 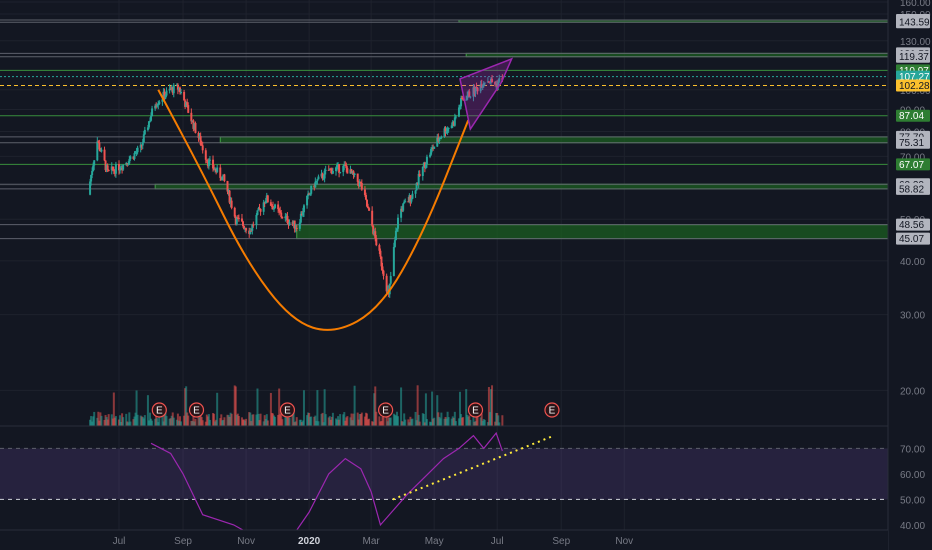 What do you see at coordinates (486, 94) in the screenshot?
I see `rising-wedge` at bounding box center [486, 94].